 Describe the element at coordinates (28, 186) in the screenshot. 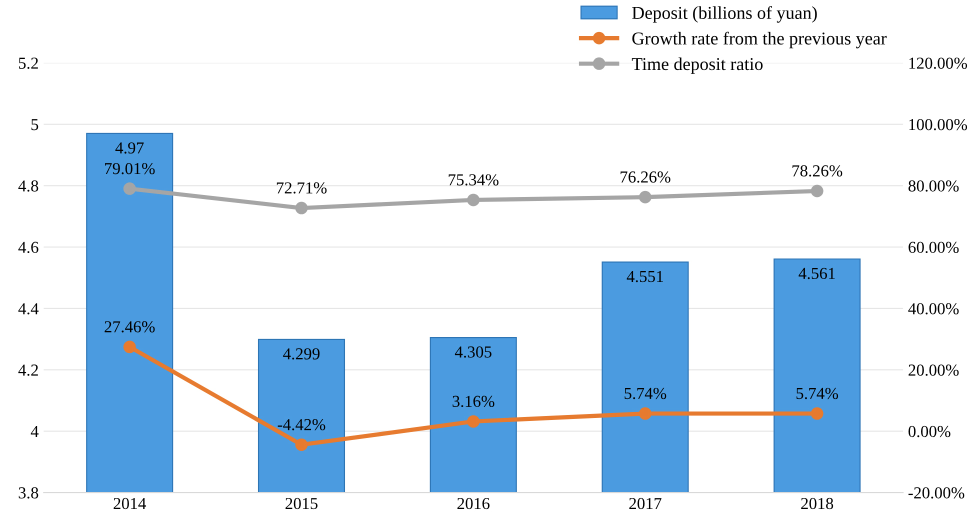

I see `y-tick-label: 4.8` at that location.